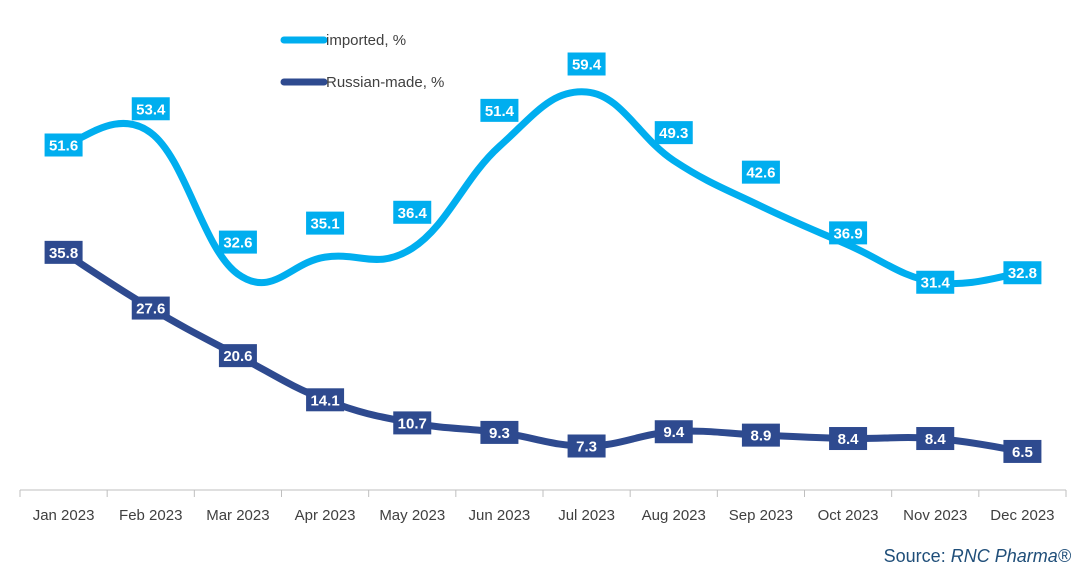  I want to click on data-label: 36.4, so click(412, 212).